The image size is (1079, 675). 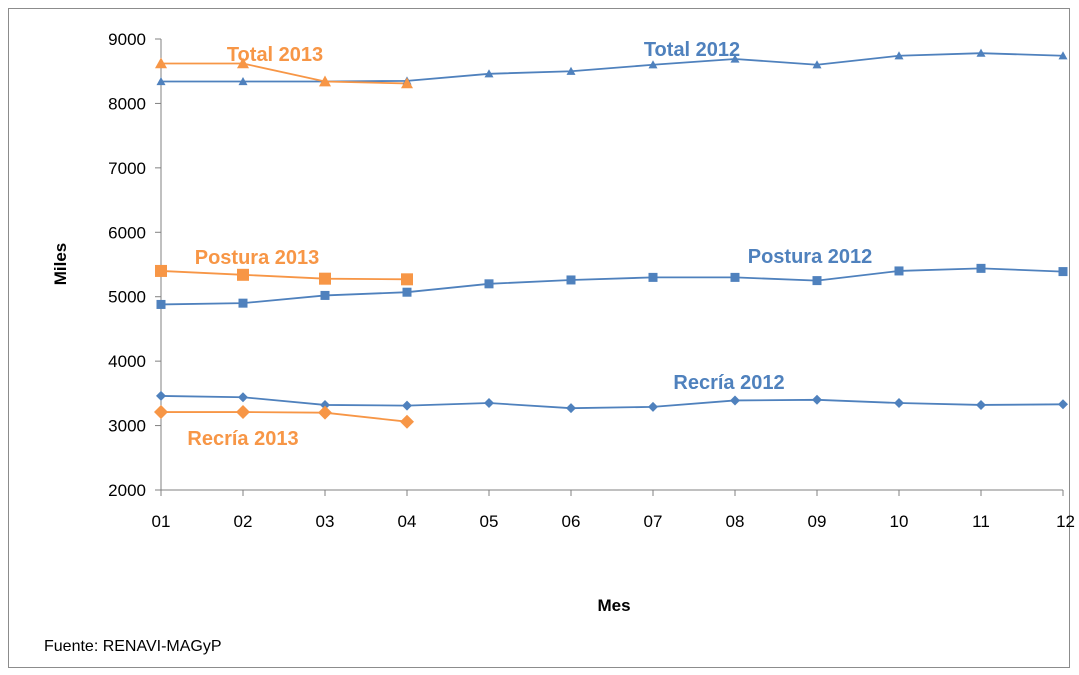 What do you see at coordinates (257, 258) in the screenshot?
I see `series-label: Postura 2013` at bounding box center [257, 258].